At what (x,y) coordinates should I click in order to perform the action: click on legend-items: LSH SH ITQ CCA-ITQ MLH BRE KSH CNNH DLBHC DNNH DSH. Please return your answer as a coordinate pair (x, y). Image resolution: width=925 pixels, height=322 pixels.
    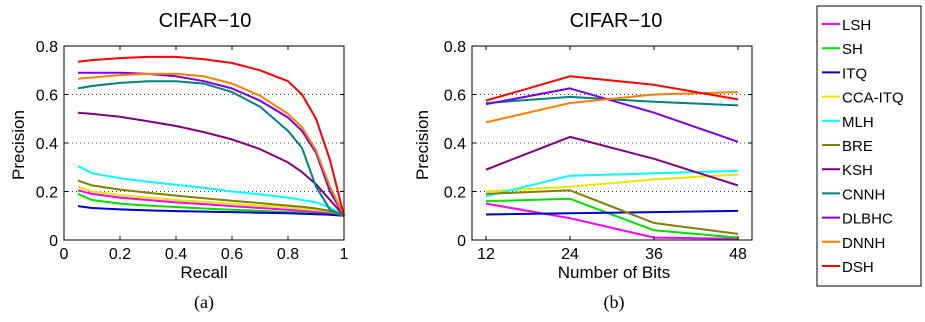
    Looking at the image, I should click on (863, 146).